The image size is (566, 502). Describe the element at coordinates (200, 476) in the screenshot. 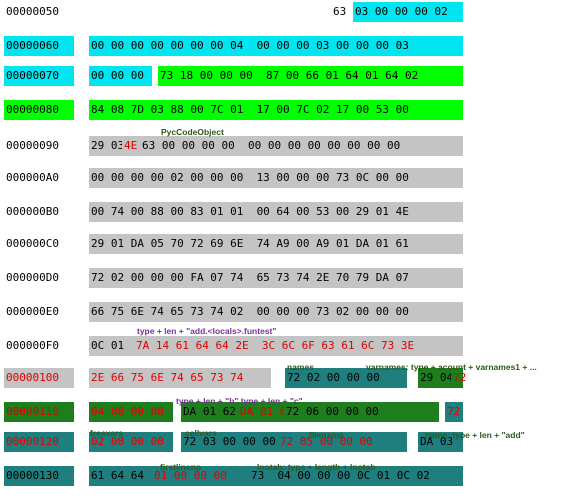

I see `hex-bytes: 01 00 00 00` at that location.